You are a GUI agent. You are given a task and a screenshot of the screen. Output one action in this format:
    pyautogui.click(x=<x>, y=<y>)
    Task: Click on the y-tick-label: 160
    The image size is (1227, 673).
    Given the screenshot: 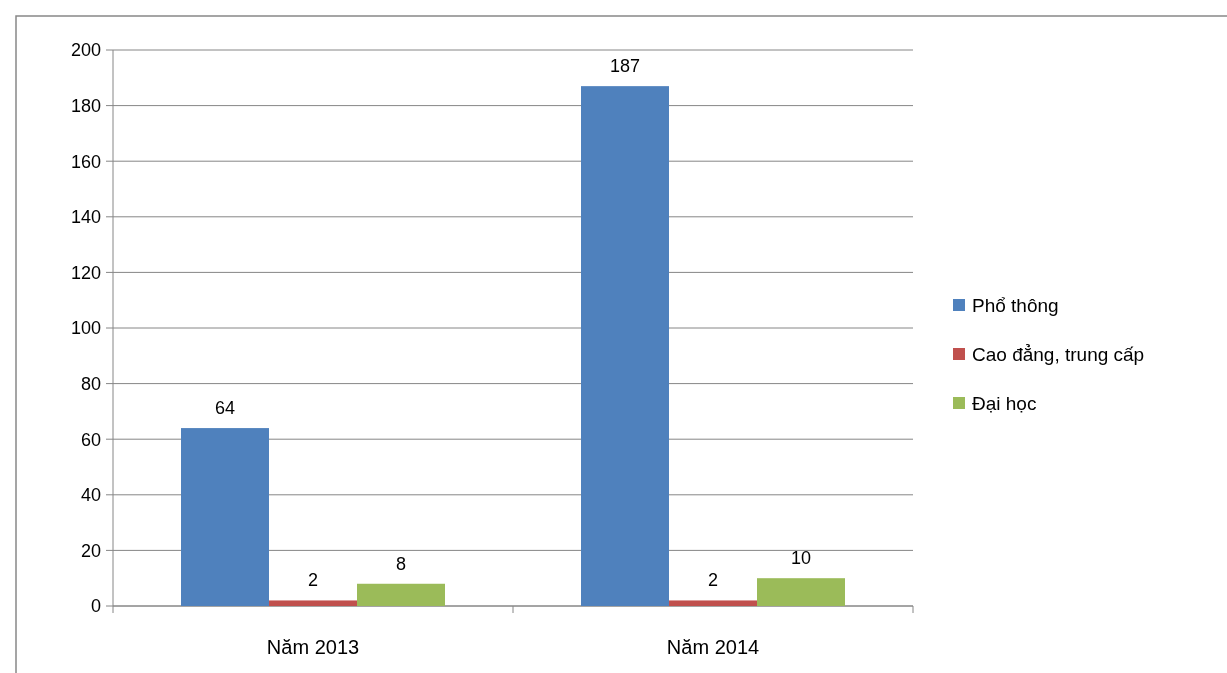 What is the action you would take?
    pyautogui.click(x=85, y=161)
    